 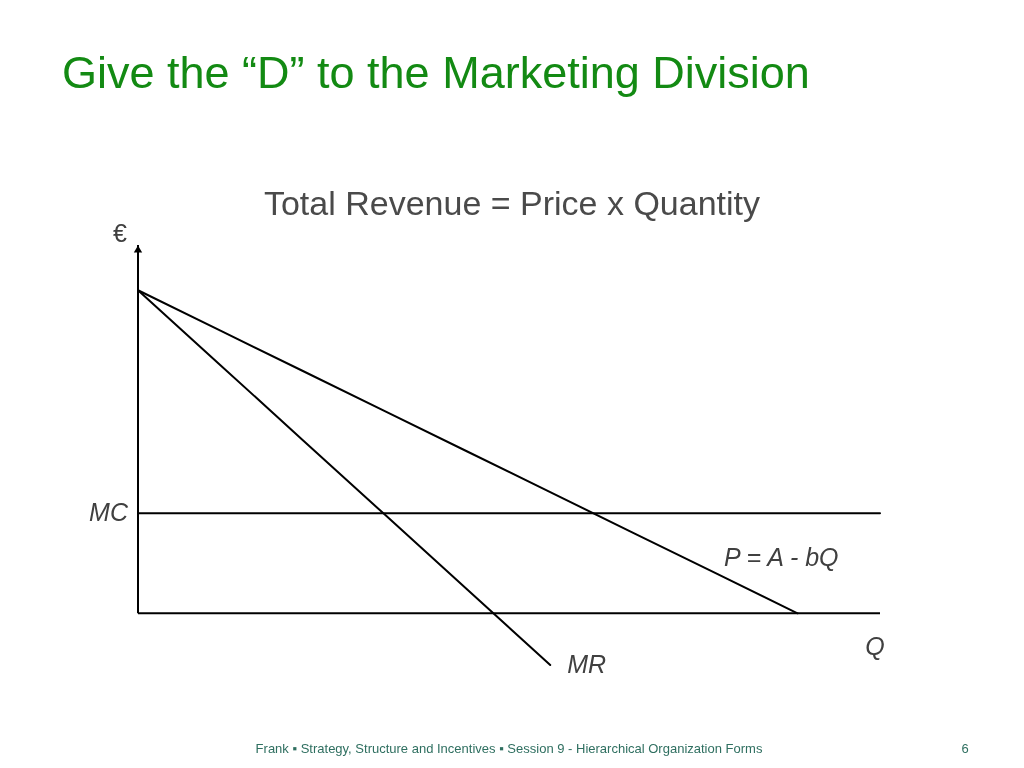 I want to click on series-label: MC, so click(x=109, y=512).